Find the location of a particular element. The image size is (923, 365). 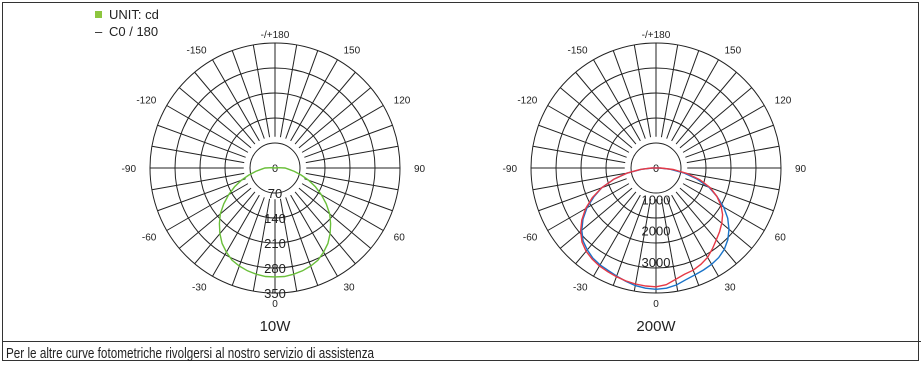

angle-label: -120 is located at coordinates (527, 101).